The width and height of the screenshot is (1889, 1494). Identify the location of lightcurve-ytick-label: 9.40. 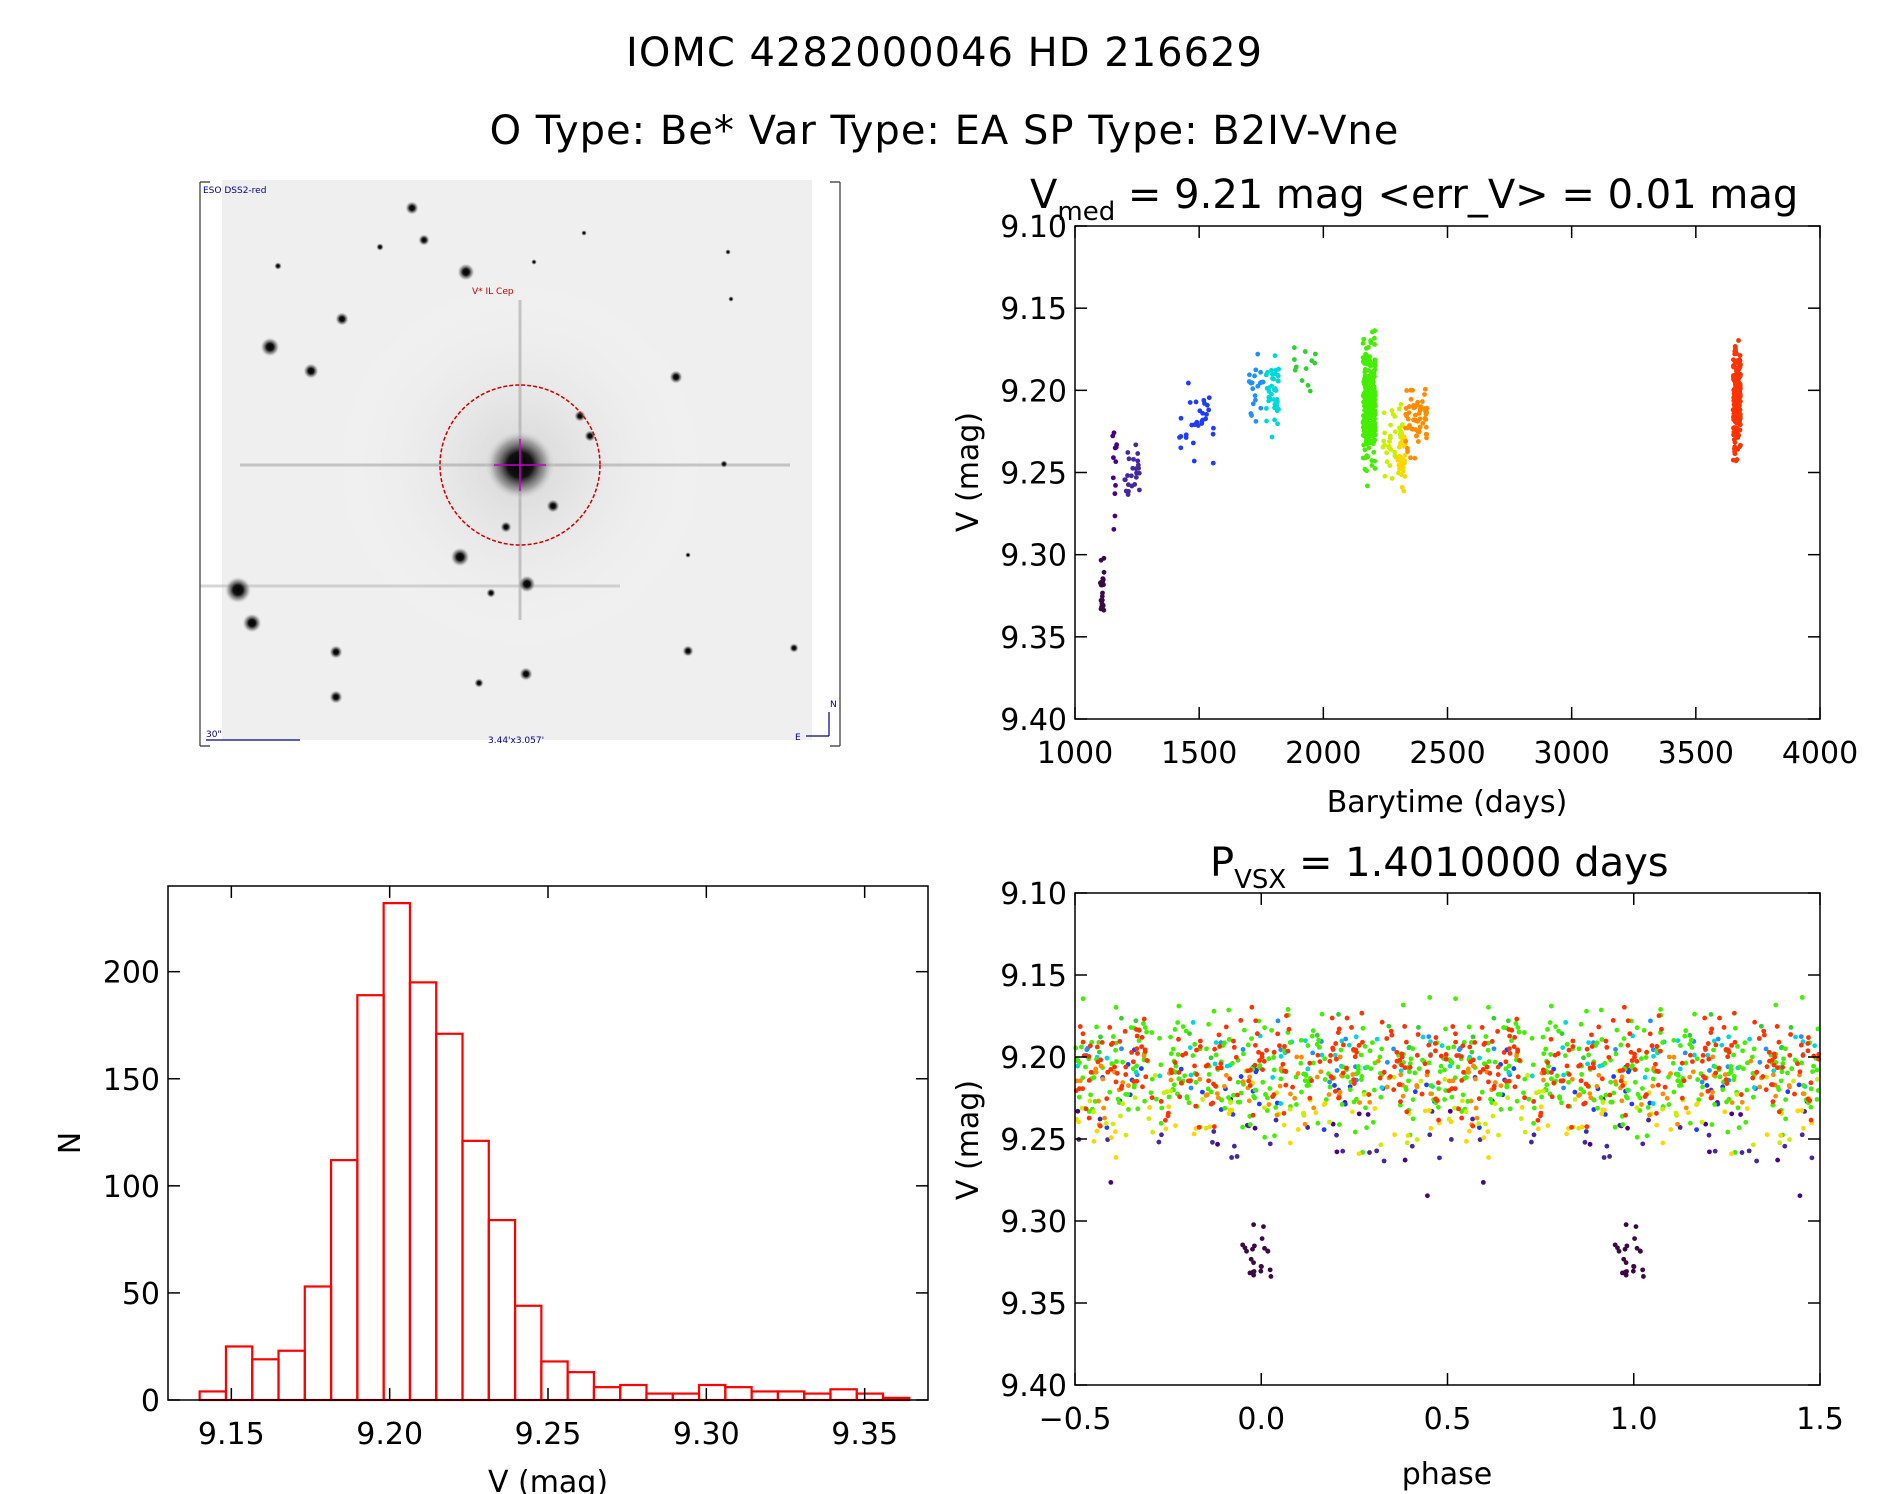
(1033, 720).